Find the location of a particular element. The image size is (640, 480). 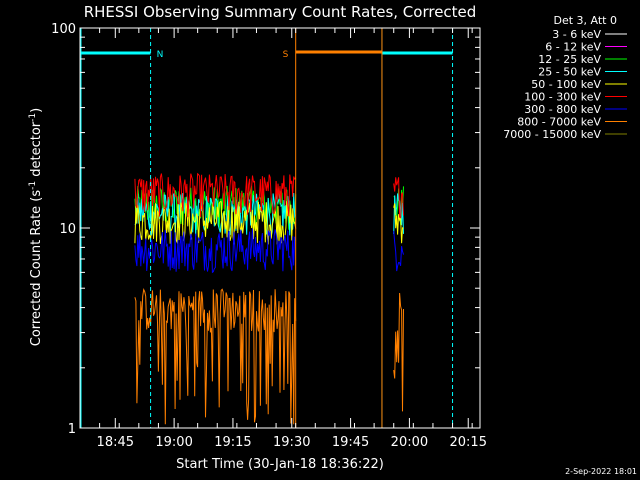

x-tick-label: 19:00 is located at coordinates (173, 442).